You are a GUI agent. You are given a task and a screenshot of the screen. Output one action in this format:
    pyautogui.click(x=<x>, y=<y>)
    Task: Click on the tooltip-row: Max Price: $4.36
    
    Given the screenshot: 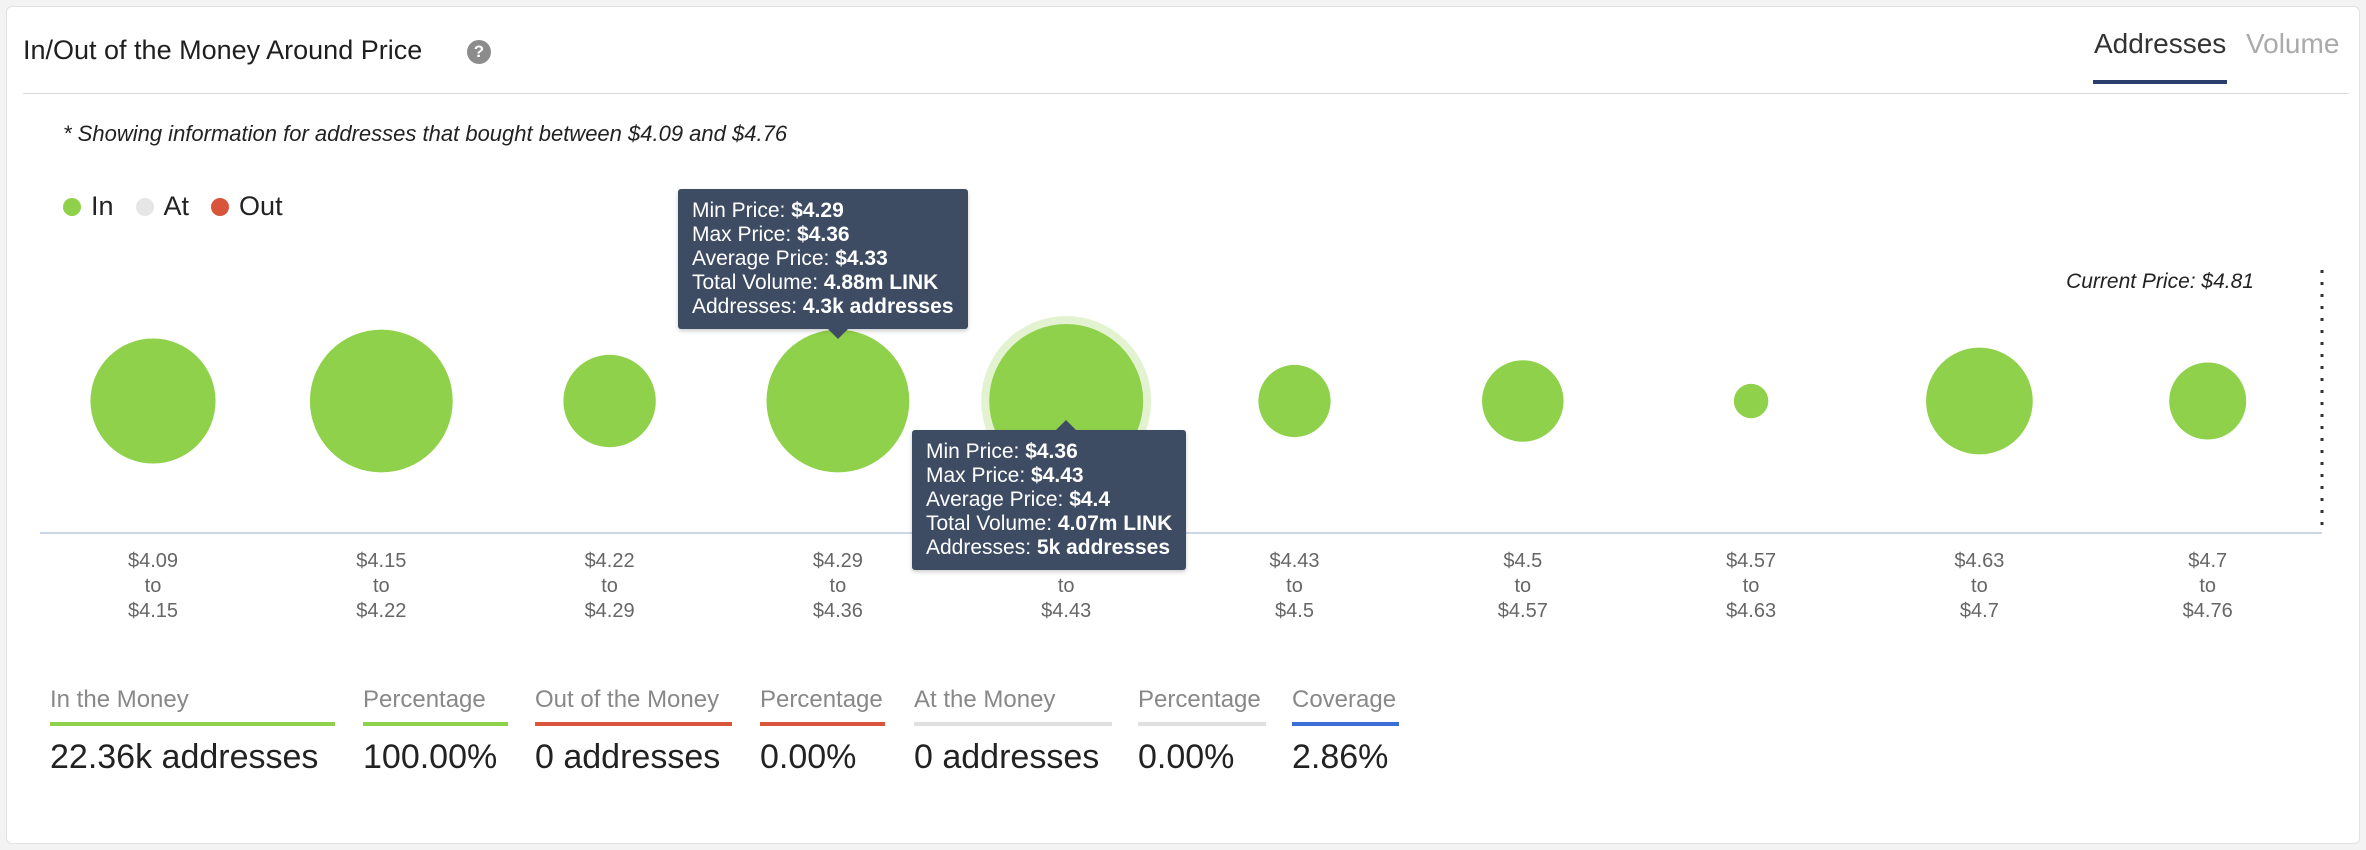 What is the action you would take?
    pyautogui.click(x=771, y=234)
    